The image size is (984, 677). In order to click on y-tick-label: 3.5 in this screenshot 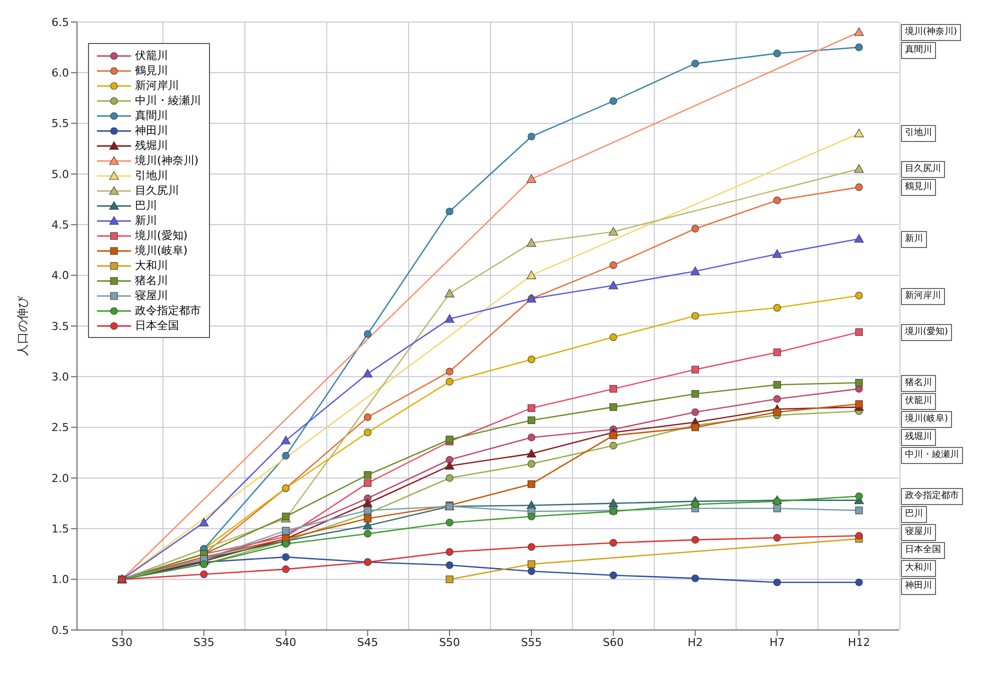, I will do `click(60, 326)`.